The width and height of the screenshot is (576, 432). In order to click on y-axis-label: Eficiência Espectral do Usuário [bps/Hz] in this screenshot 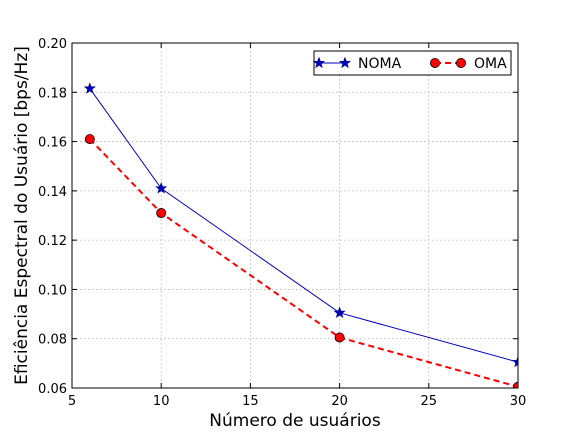, I will do `click(22, 215)`.